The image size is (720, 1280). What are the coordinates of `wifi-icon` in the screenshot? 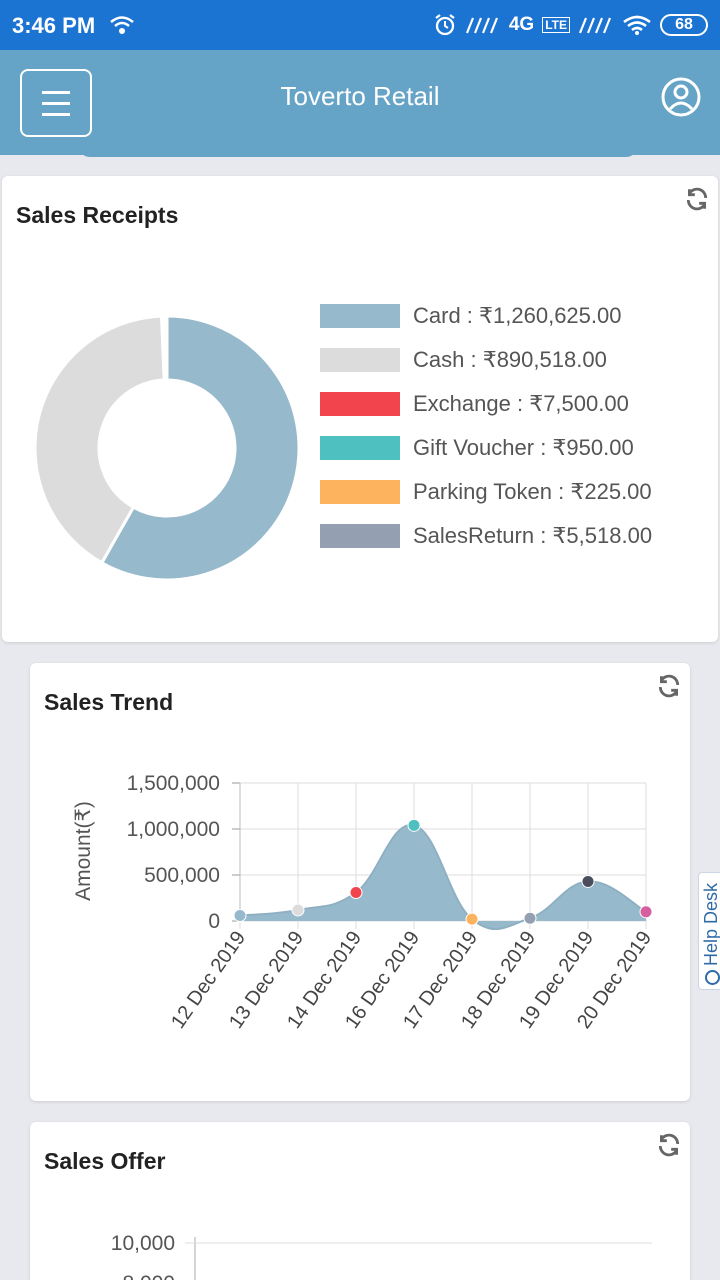 It's located at (637, 25).